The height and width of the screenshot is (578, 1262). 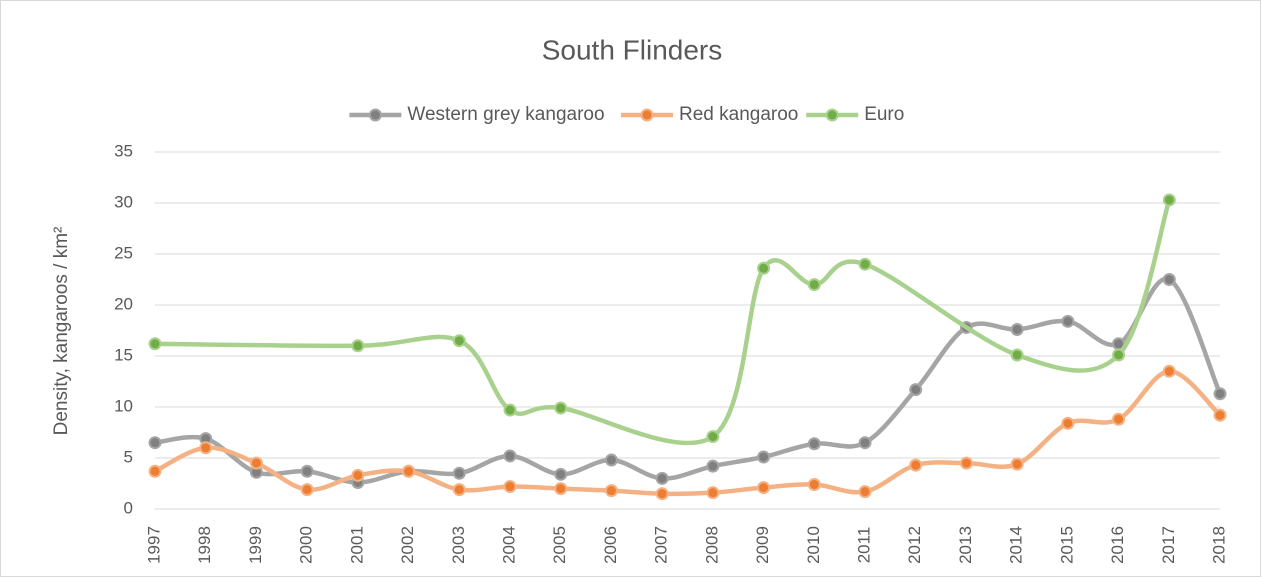 I want to click on x-tick-label: 2005, so click(x=559, y=545).